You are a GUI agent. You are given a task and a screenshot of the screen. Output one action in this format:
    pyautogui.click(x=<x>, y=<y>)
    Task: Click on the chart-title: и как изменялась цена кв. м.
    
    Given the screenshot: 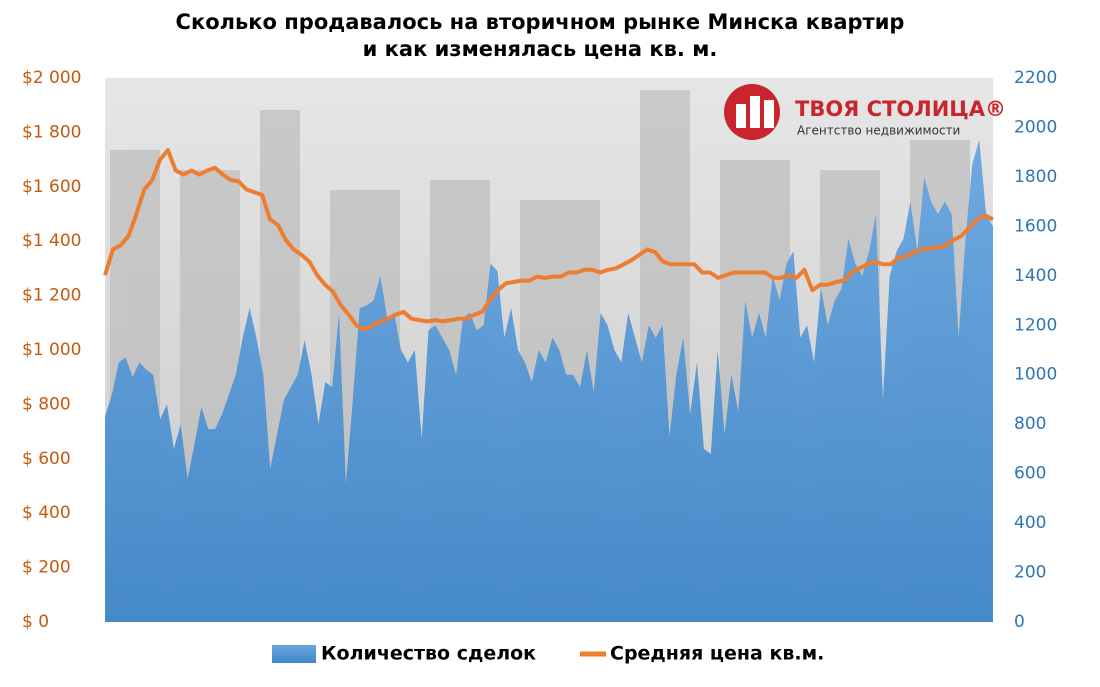 What is the action you would take?
    pyautogui.click(x=540, y=49)
    